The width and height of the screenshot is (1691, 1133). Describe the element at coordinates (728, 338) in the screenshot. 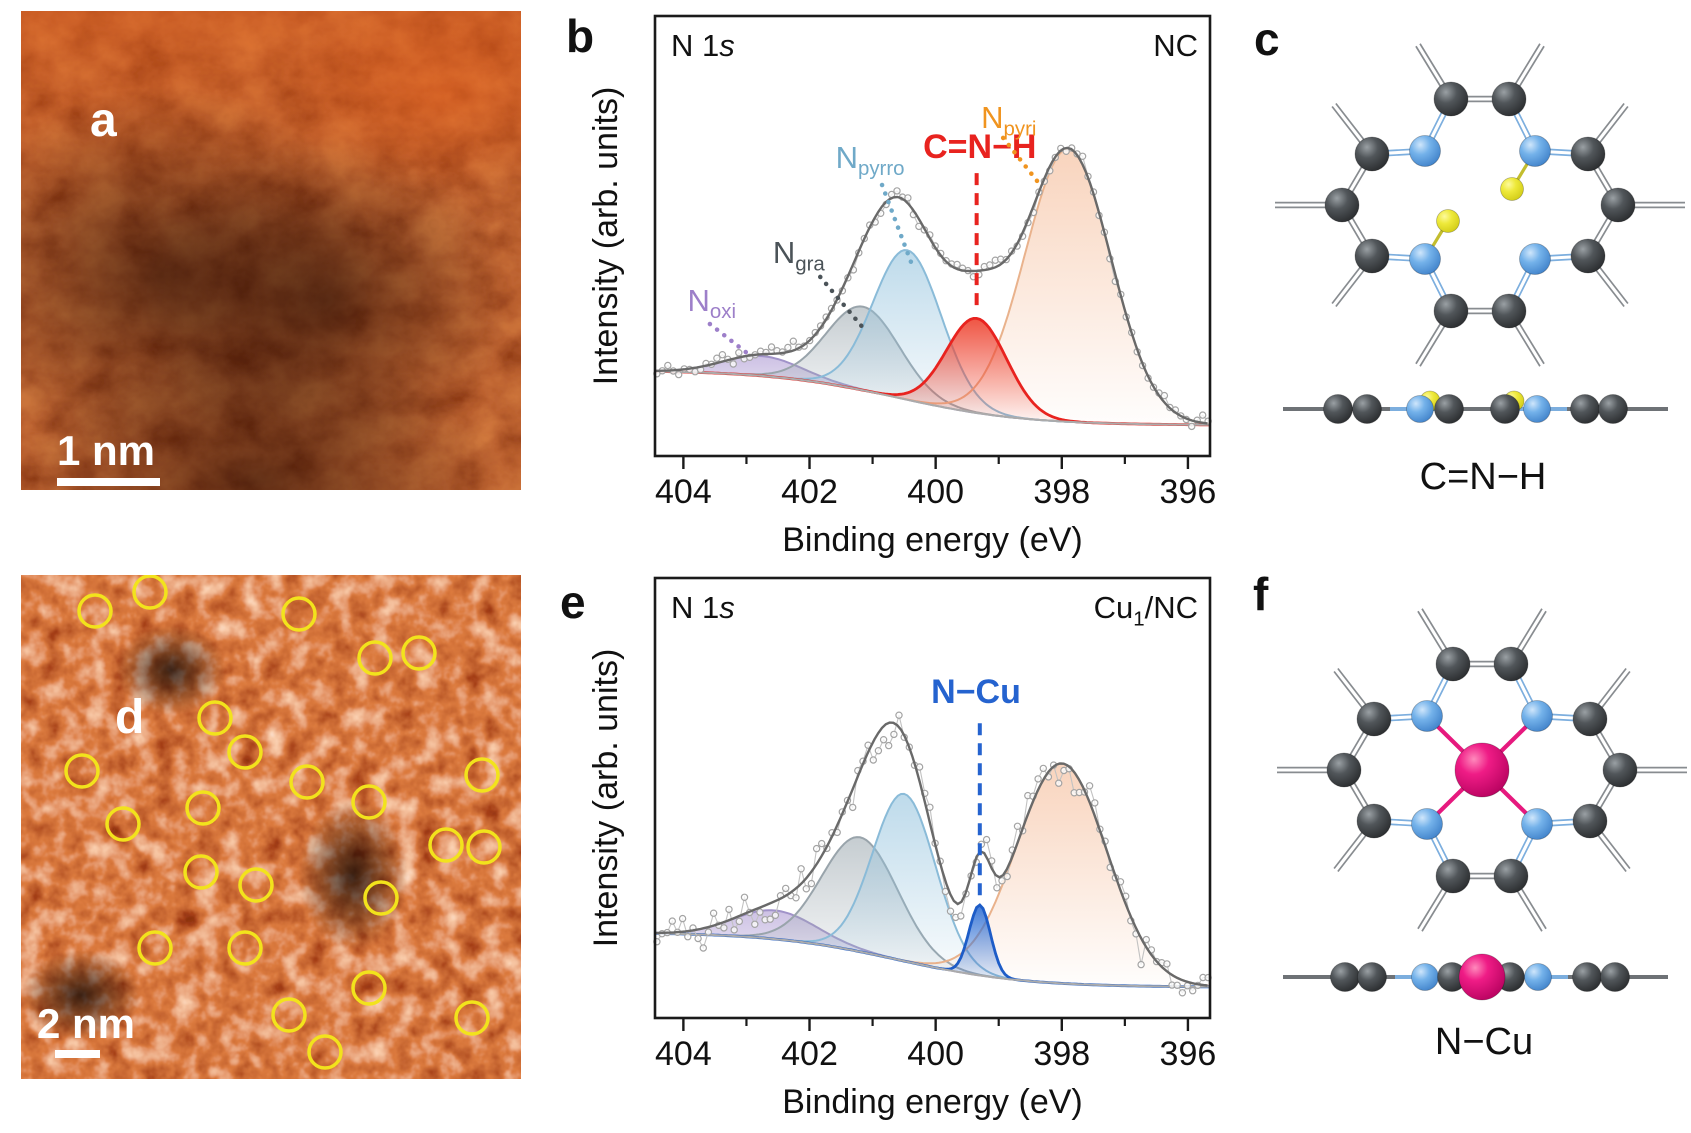

I see `peak-leader-dotted-N_oxi` at that location.